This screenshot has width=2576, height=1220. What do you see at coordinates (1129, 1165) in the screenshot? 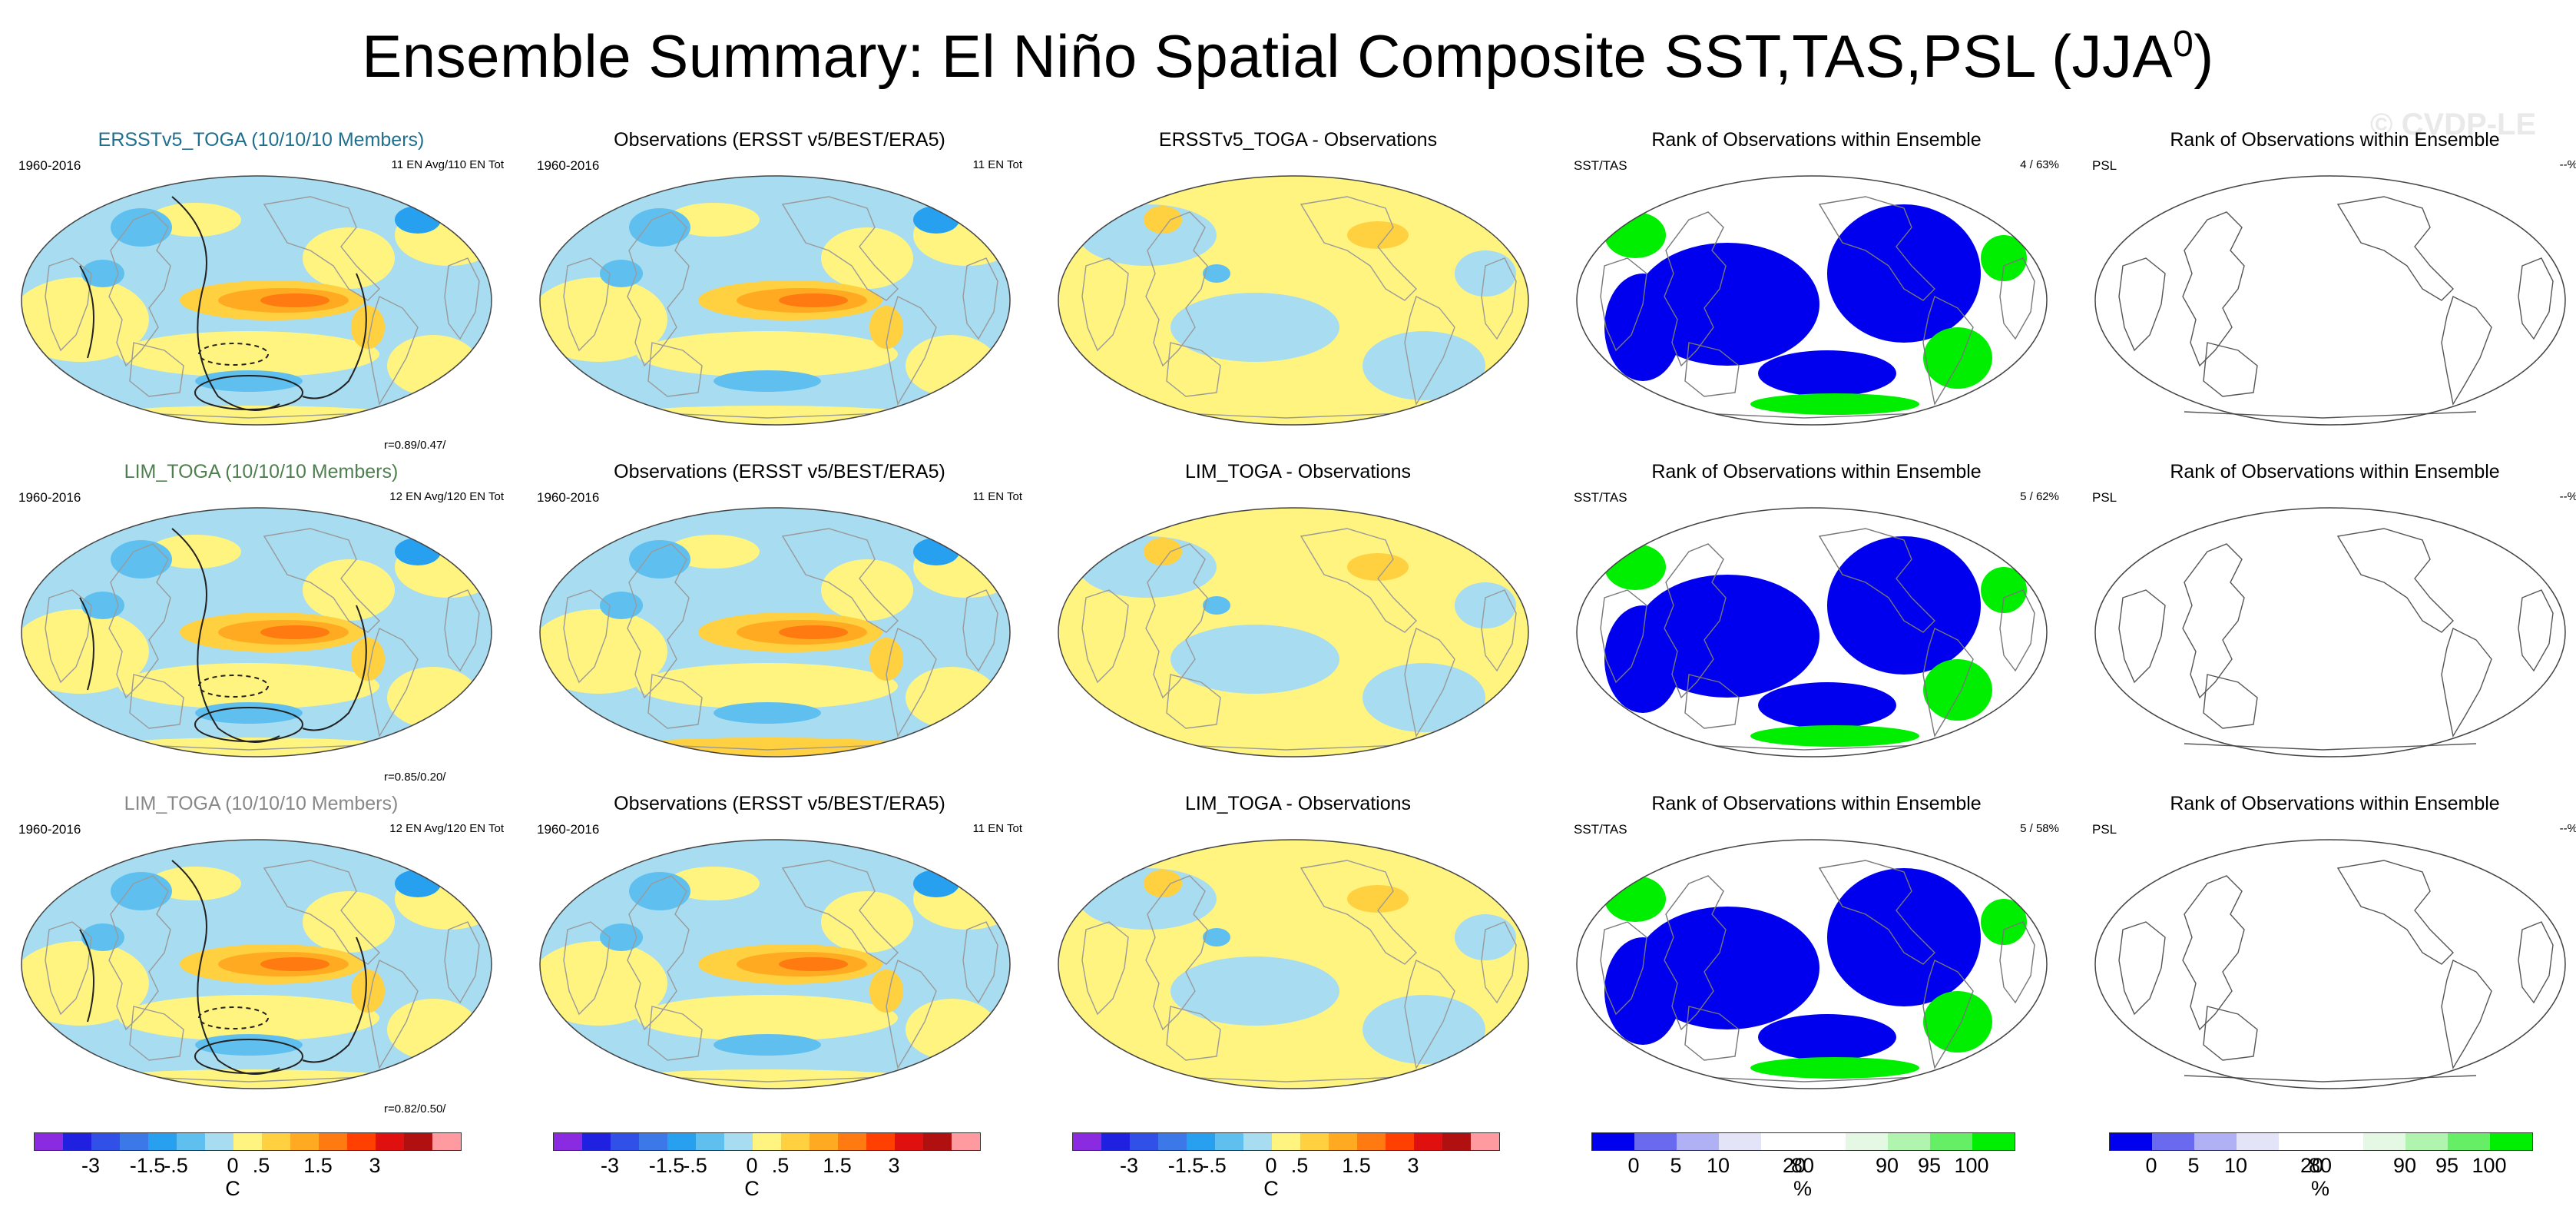
I see `colorbar-tick-label: -3` at bounding box center [1129, 1165].